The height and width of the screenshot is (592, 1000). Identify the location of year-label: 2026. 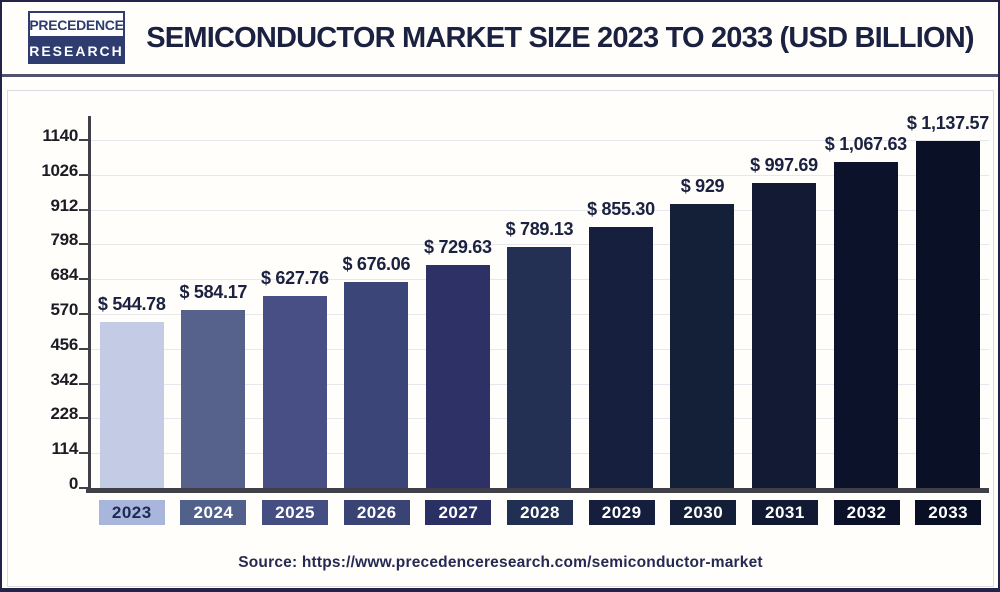
(376, 512).